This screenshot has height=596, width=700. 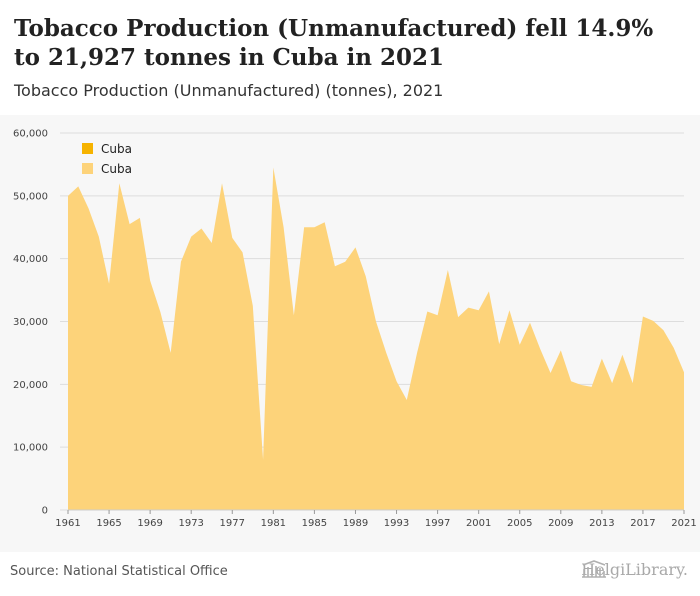 What do you see at coordinates (30, 448) in the screenshot?
I see `y-tick-label: 10,000` at bounding box center [30, 448].